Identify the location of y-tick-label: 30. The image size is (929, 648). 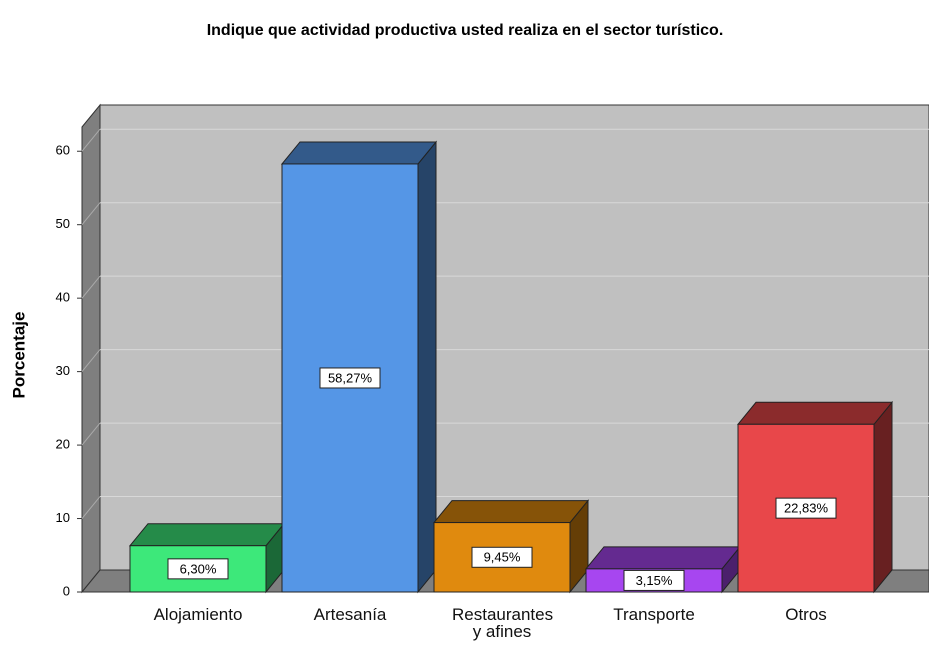
(63, 370).